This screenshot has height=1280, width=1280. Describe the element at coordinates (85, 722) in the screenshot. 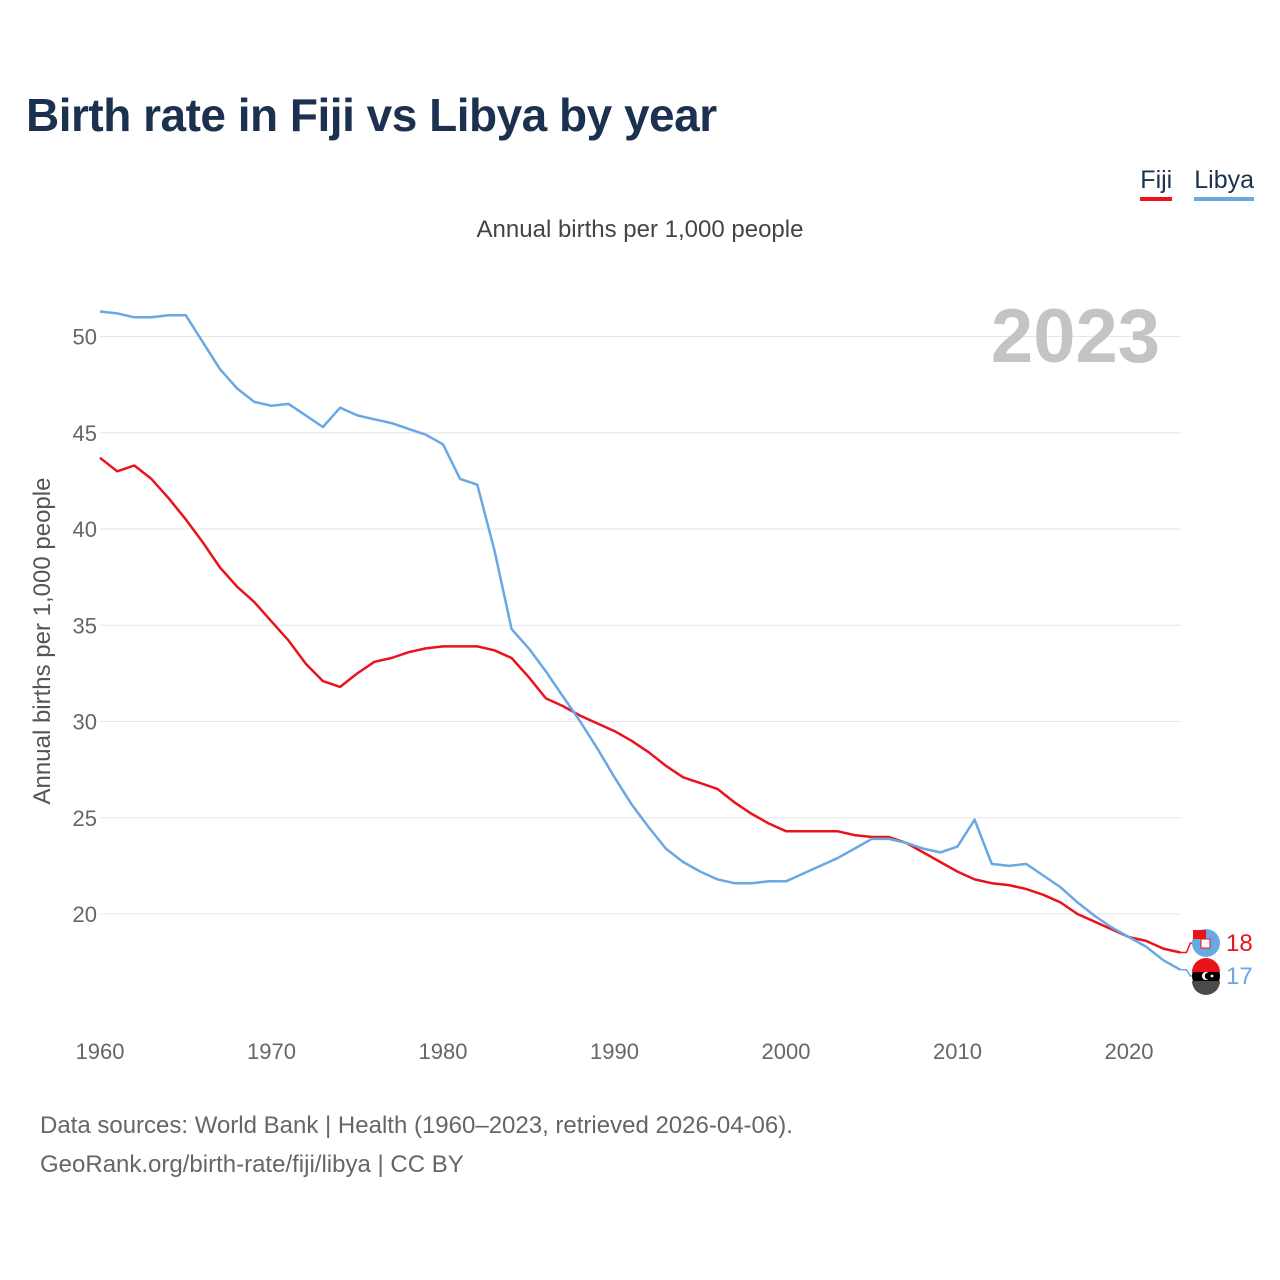

I see `y-tick-label-30: 30` at that location.